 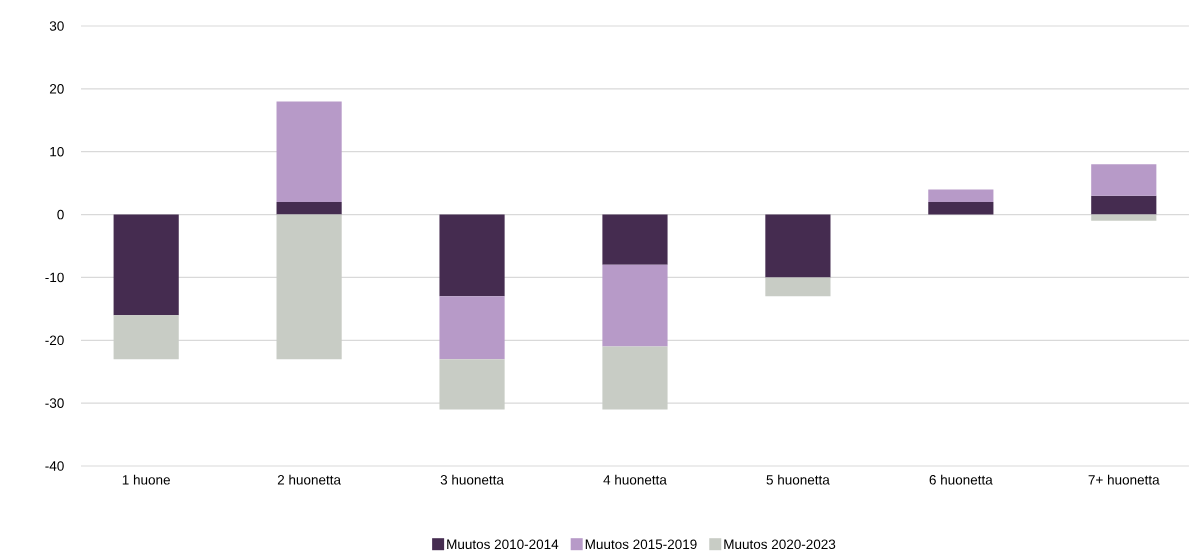 I want to click on y-tick-label: 10, so click(x=57, y=151).